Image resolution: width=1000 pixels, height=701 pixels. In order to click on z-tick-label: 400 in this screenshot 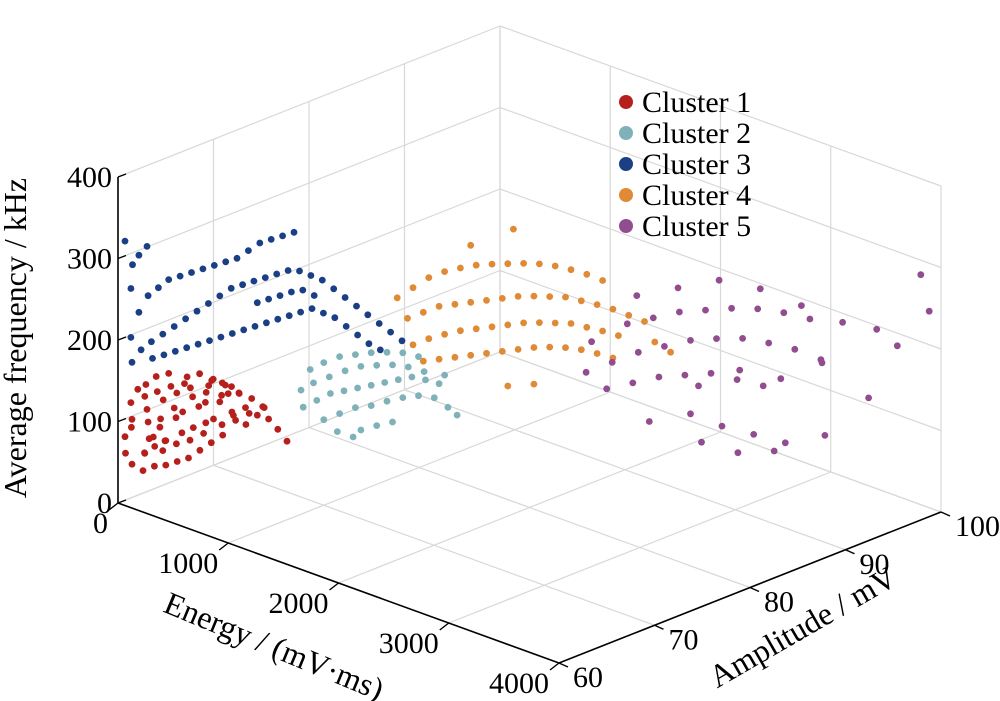, I will do `click(89, 177)`.